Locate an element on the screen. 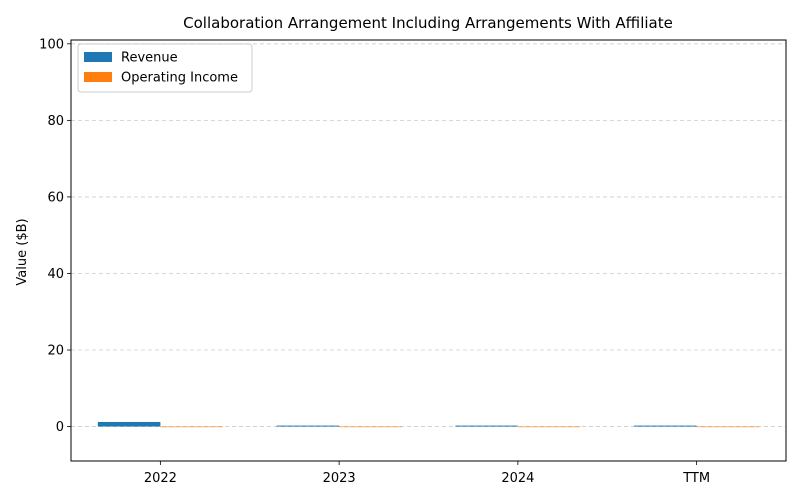 This screenshot has width=800, height=504. y-tick-label: 0 is located at coordinates (60, 427).